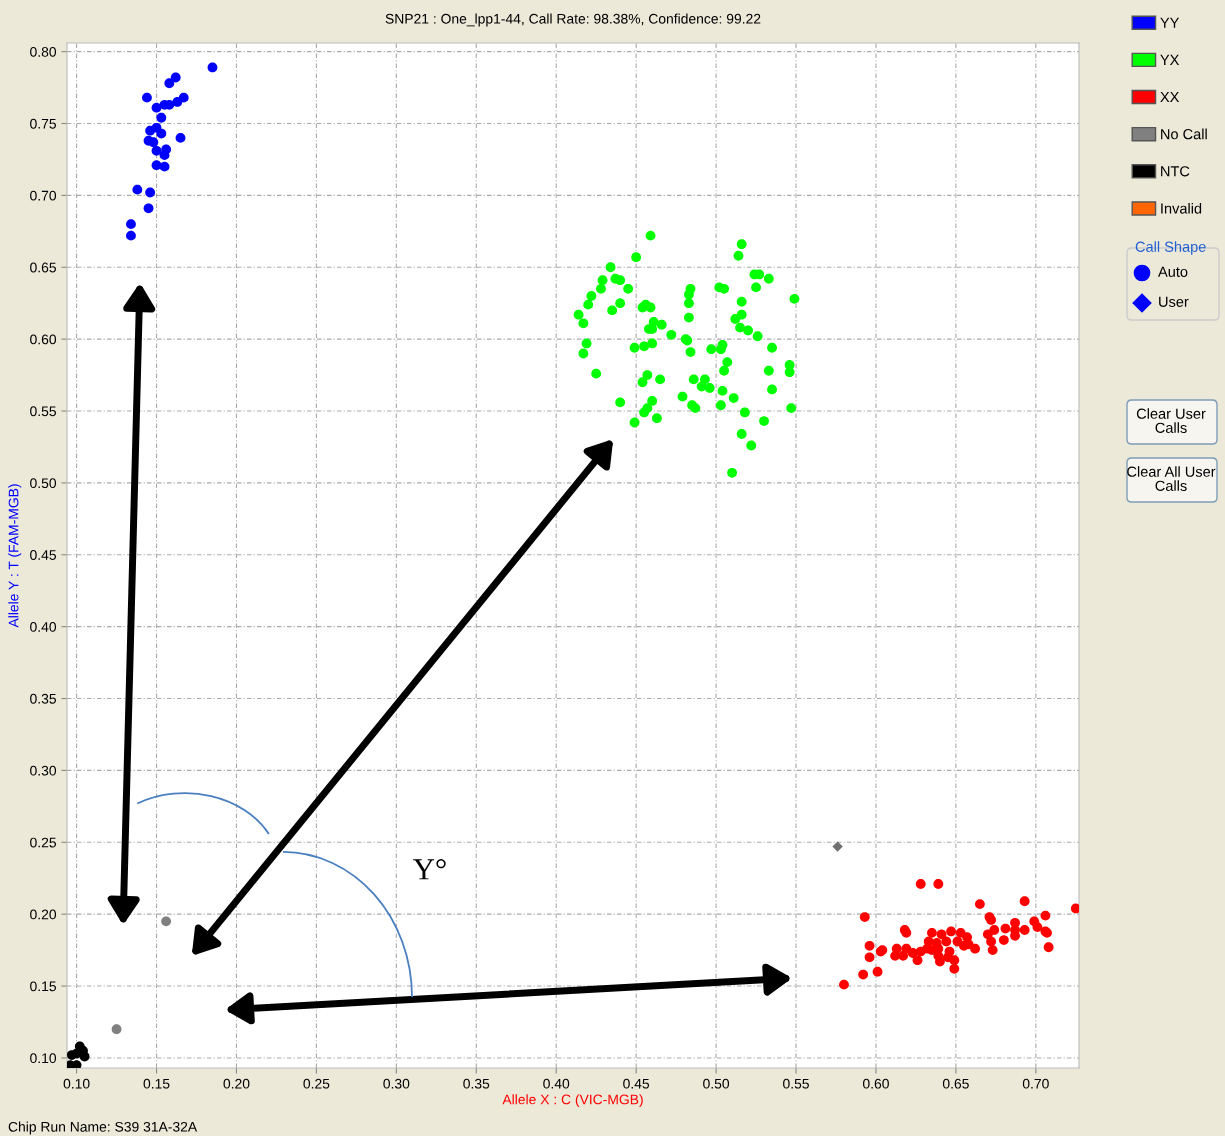 Image resolution: width=1225 pixels, height=1136 pixels. What do you see at coordinates (43, 1058) in the screenshot?
I see `y-tick-label: 0.10` at bounding box center [43, 1058].